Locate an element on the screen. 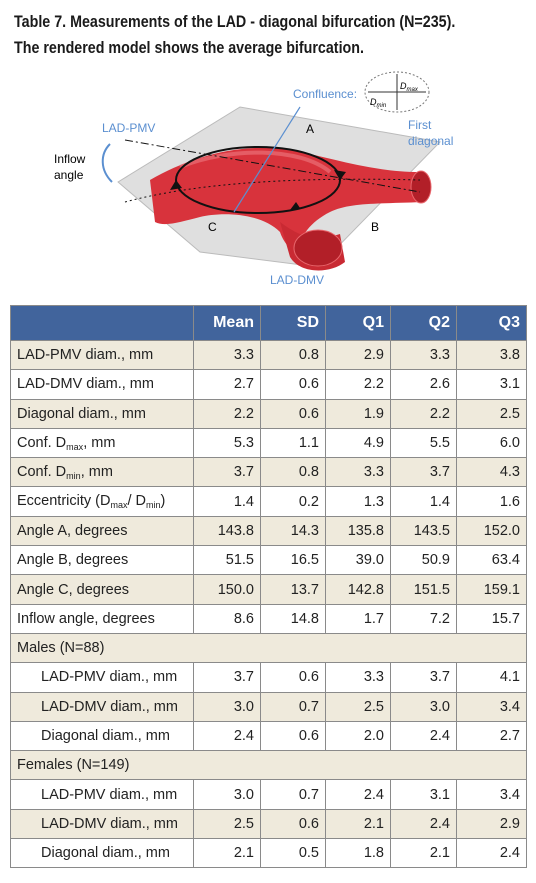 This screenshot has height=883, width=536. cell: 2.7 is located at coordinates (491, 736).